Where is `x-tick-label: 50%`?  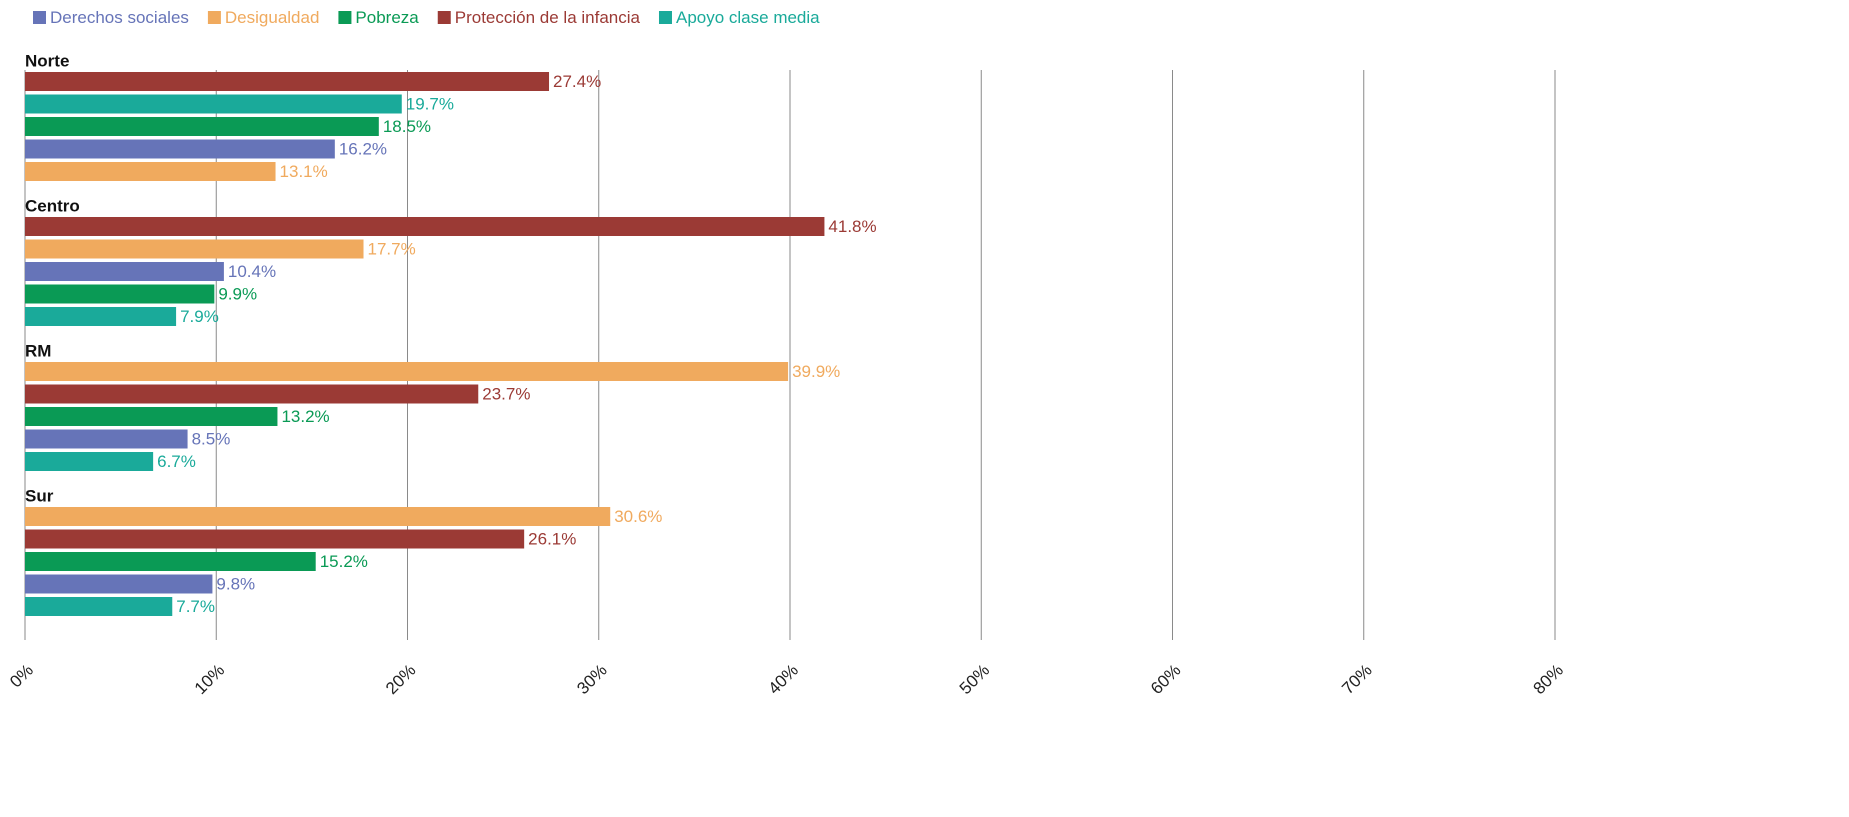 x-tick-label: 50% is located at coordinates (974, 679).